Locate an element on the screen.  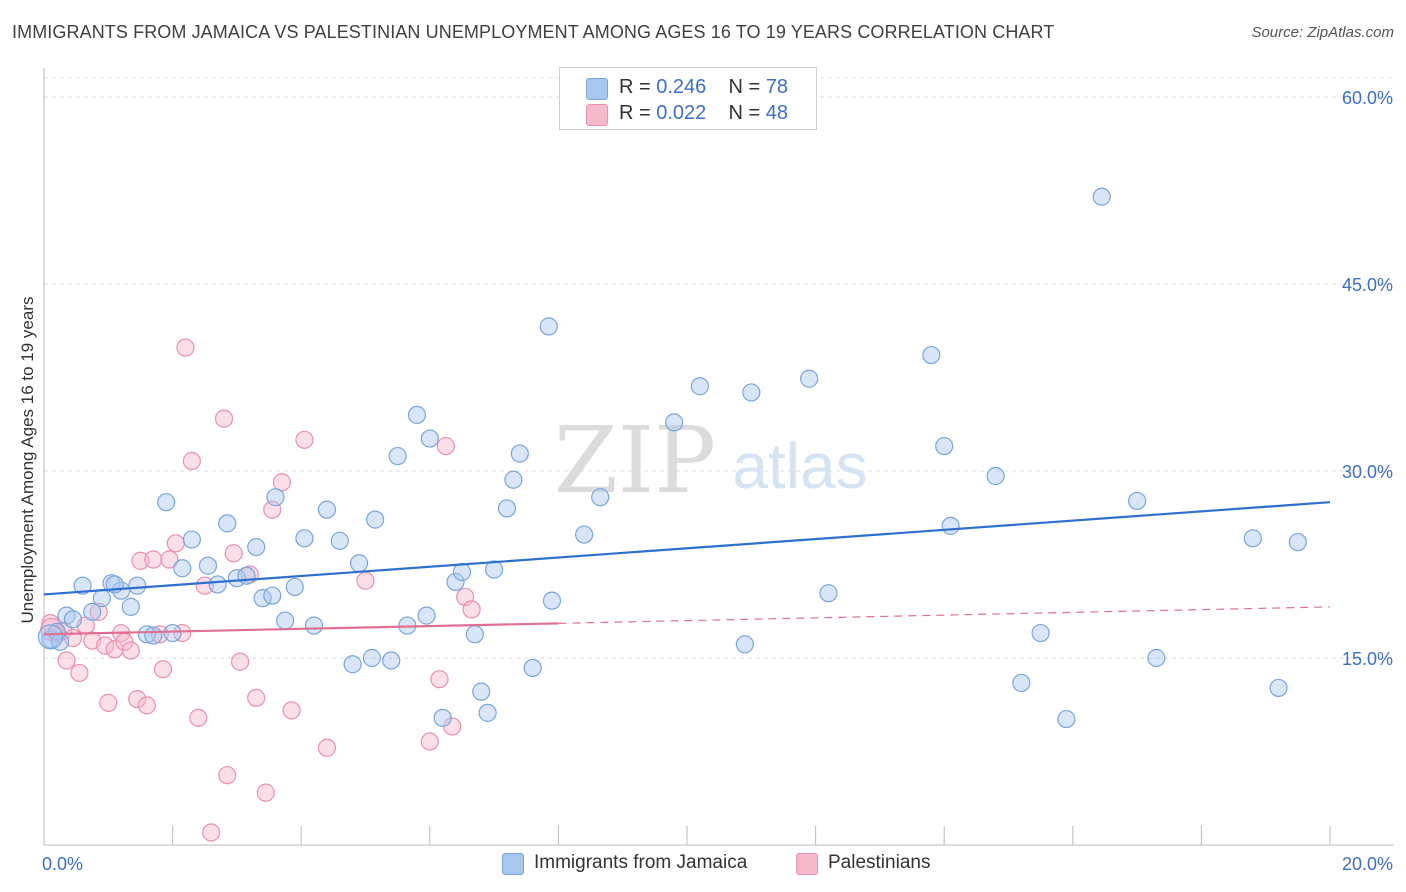
y-tick-label: 30.0% is located at coordinates (1367, 472).